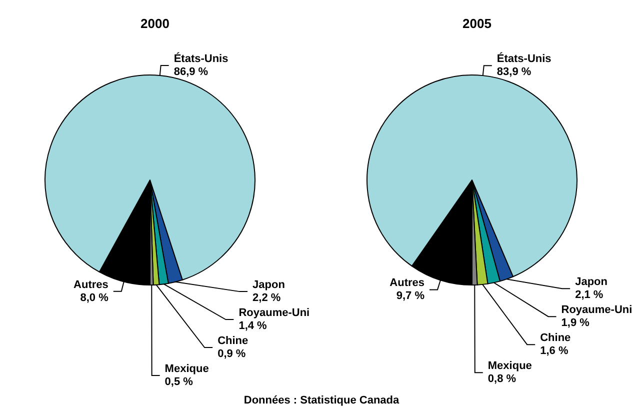  I want to click on data-label: 8,0 %, so click(94, 298).